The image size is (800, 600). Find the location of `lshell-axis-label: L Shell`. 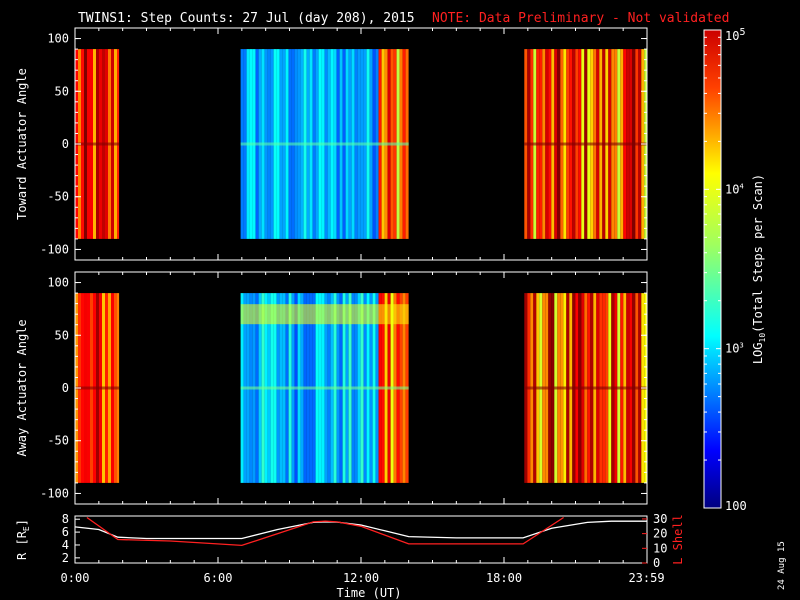

lshell-axis-label: L Shell is located at coordinates (678, 539).